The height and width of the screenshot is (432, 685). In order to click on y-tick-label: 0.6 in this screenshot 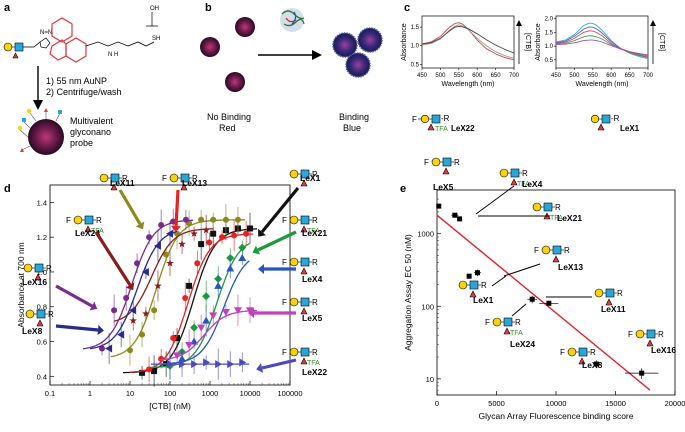, I will do `click(42, 342)`.